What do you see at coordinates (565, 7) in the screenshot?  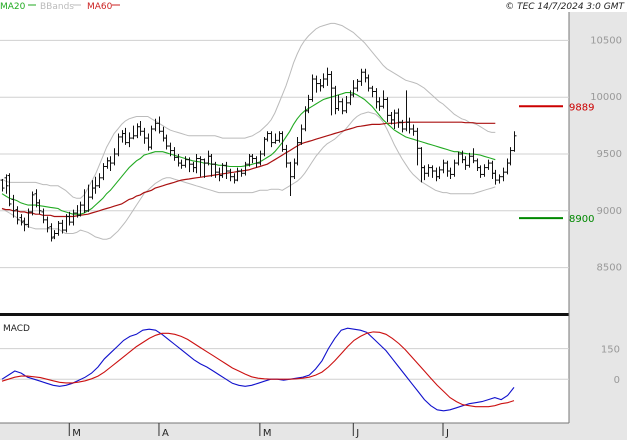 I see `copyright-text: © TEC 14/7/2024 3:0 GMT` at bounding box center [565, 7].